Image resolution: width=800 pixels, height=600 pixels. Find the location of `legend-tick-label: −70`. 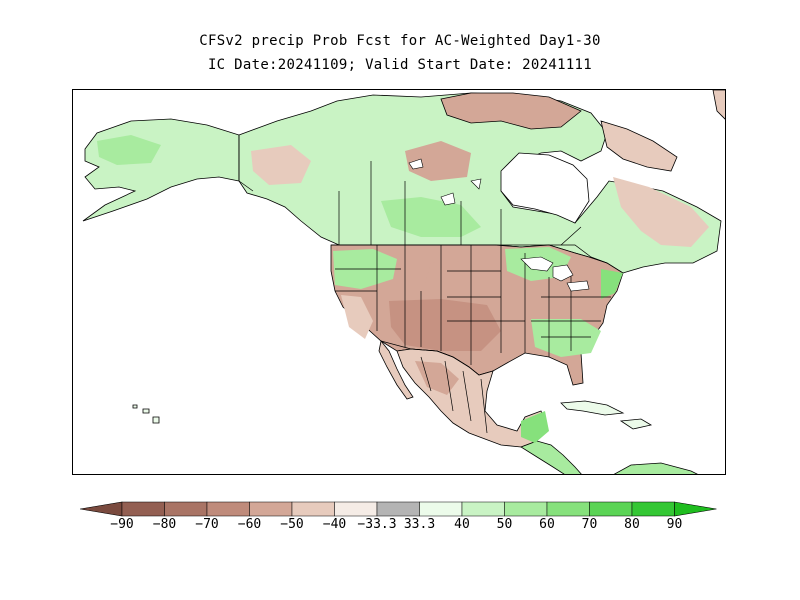

legend-tick-label: −70 is located at coordinates (207, 524).